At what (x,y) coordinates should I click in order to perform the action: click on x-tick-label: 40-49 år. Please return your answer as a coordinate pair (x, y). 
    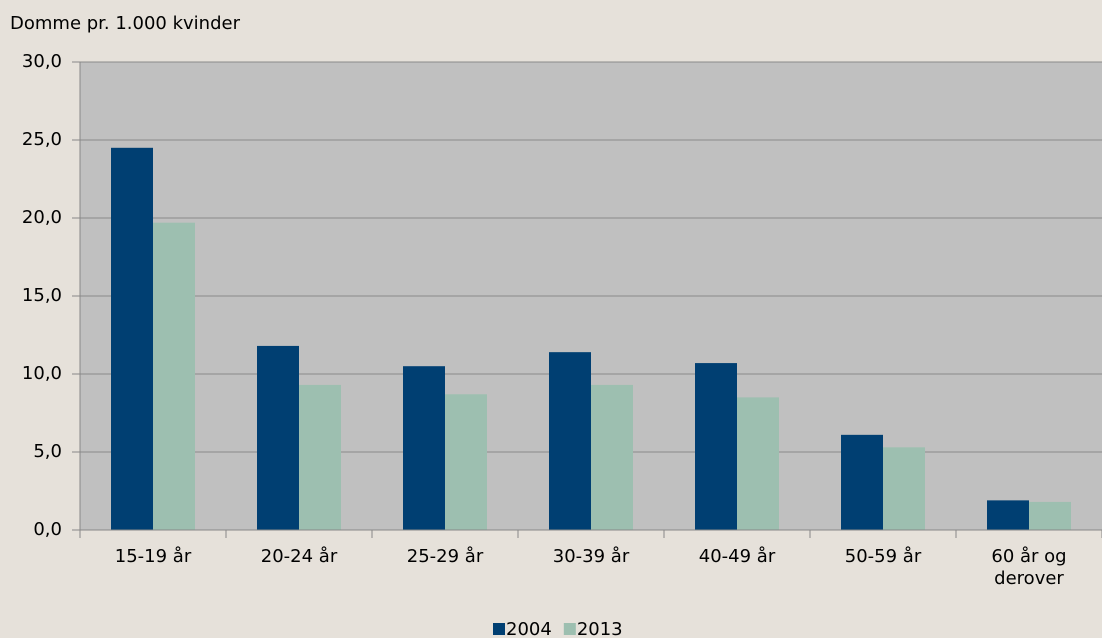
    Looking at the image, I should click on (737, 556).